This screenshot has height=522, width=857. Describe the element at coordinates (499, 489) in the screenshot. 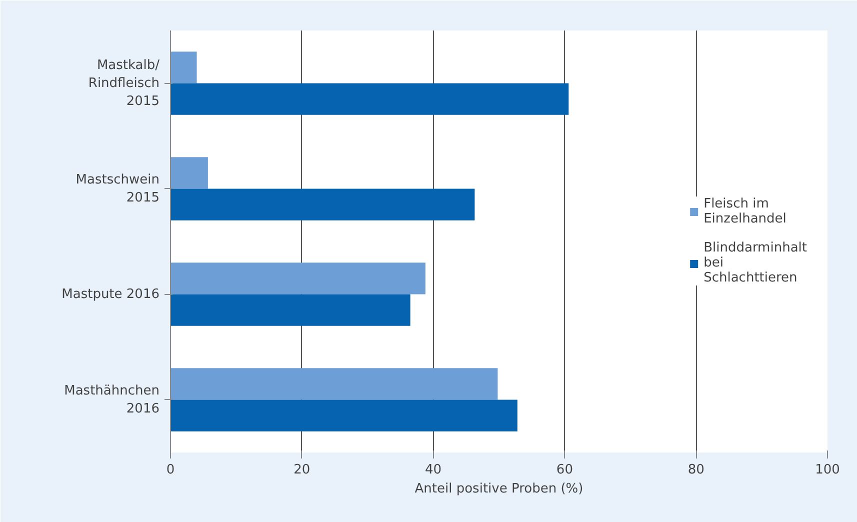

I see `x-axis-title: Anteil positive Proben (%)` at that location.